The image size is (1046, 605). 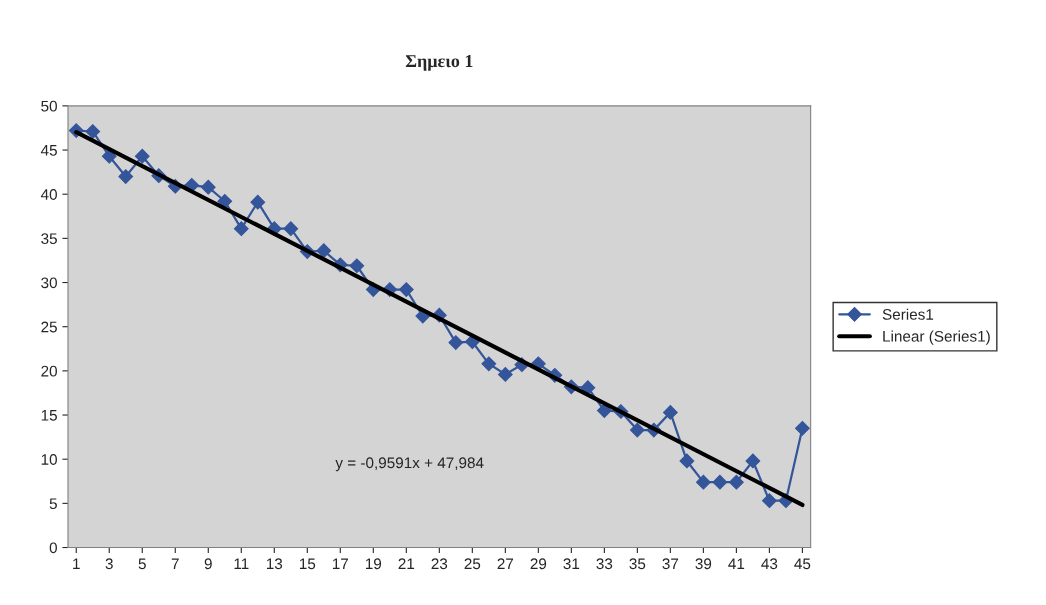 I want to click on x-tick-label: 33, so click(x=604, y=564).